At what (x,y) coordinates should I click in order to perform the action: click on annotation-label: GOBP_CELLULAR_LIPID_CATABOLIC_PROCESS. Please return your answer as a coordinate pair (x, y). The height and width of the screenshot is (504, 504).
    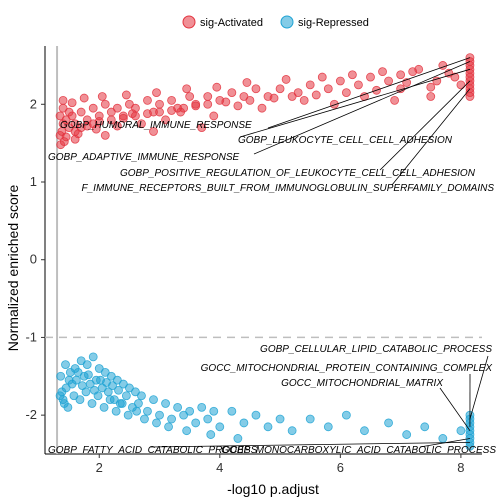
    Looking at the image, I should click on (376, 349).